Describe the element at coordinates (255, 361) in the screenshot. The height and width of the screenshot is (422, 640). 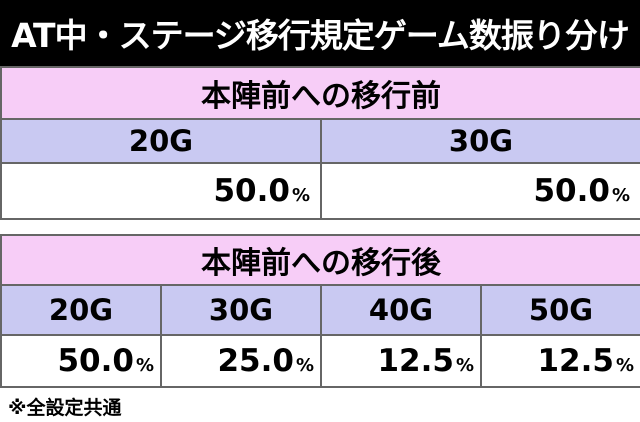
I see `value-number: 25.0` at that location.